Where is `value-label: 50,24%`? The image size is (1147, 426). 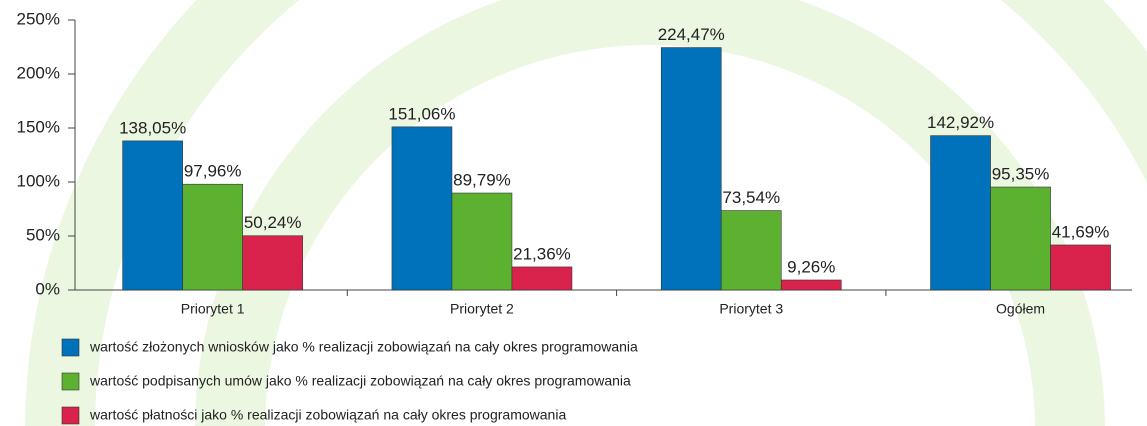 value-label: 50,24% is located at coordinates (273, 222).